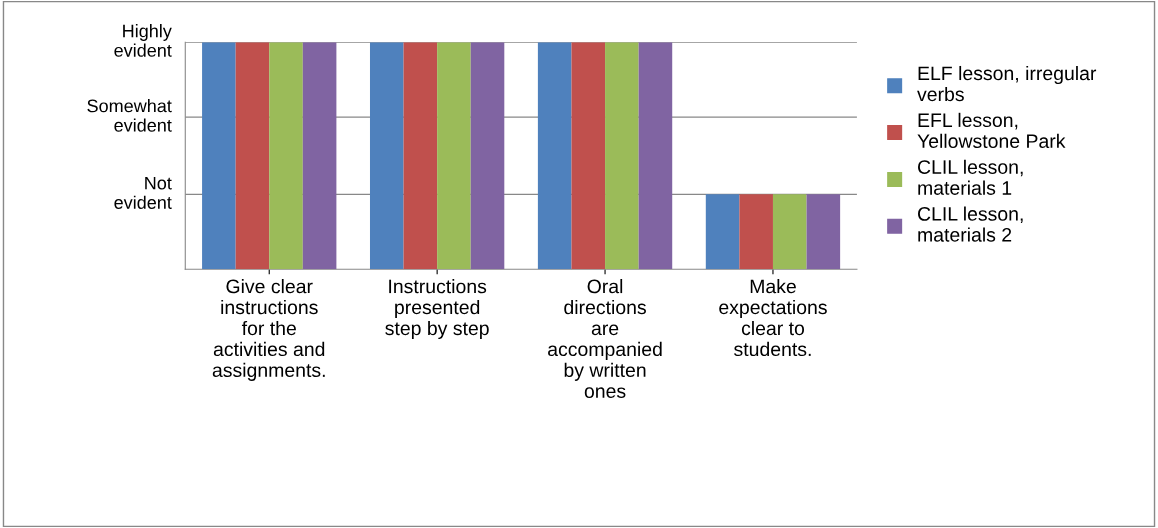 This screenshot has height=528, width=1158. What do you see at coordinates (970, 177) in the screenshot?
I see `legend-label: CLIL lesson, materials 1` at bounding box center [970, 177].